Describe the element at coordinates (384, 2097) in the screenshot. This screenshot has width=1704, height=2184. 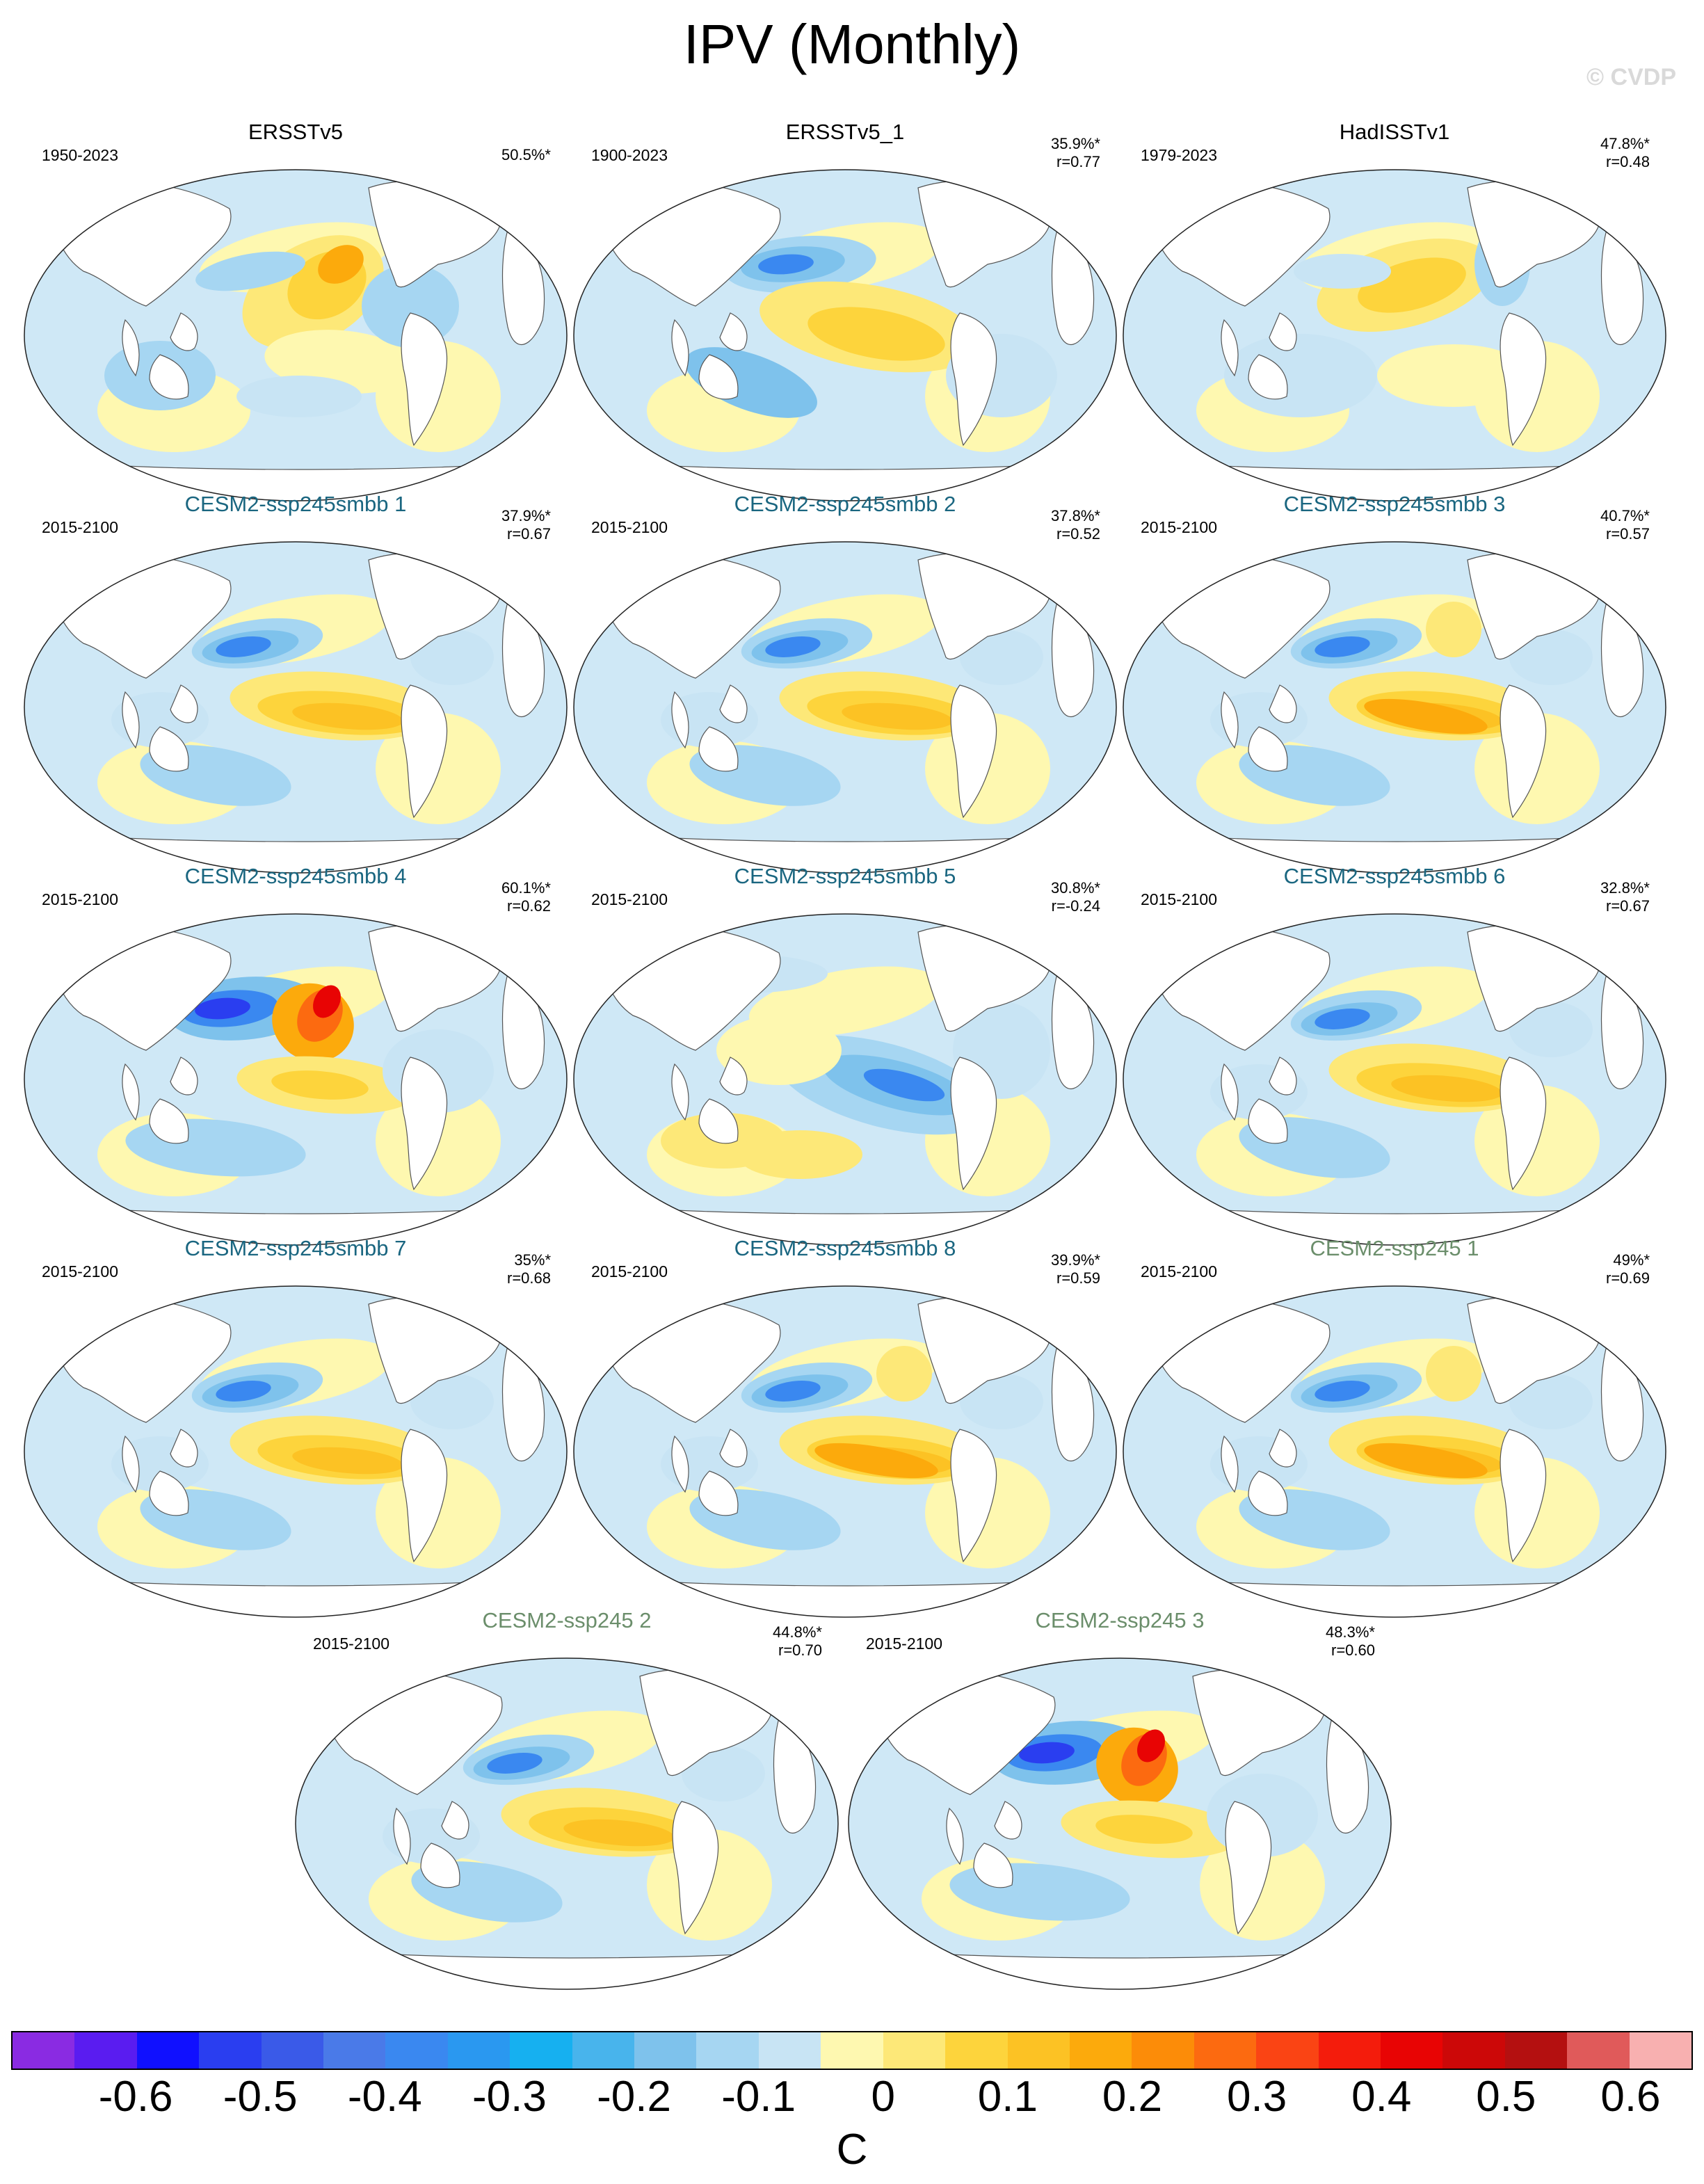
I see `colorbar-tick-label: -0.4` at that location.